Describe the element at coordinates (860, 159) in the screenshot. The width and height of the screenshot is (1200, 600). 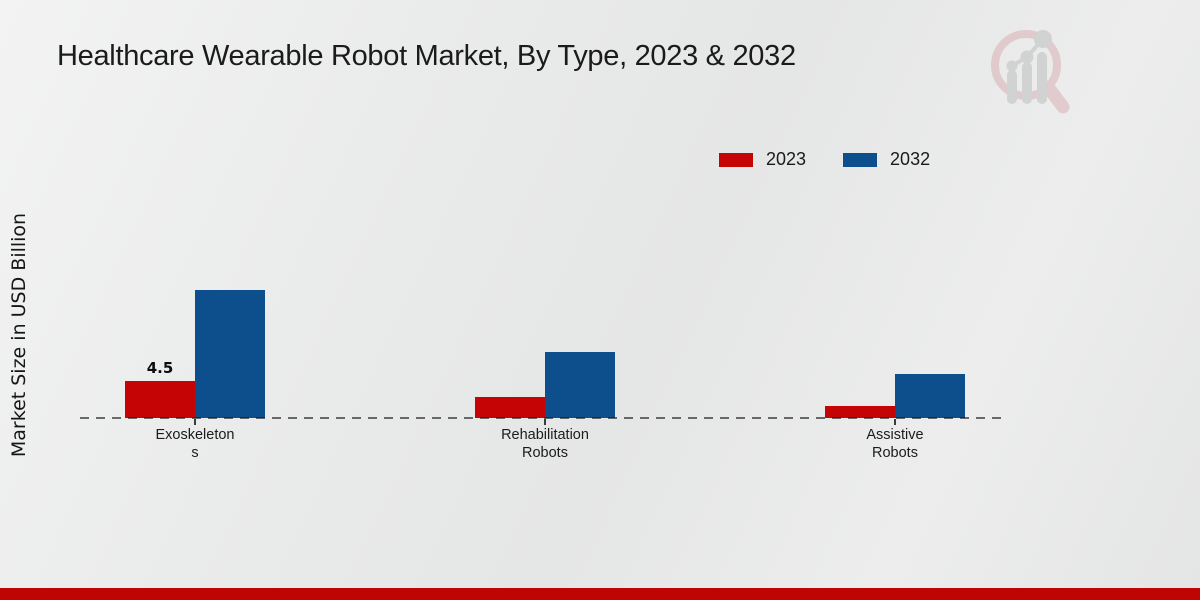
I see `legend-swatch-2032` at that location.